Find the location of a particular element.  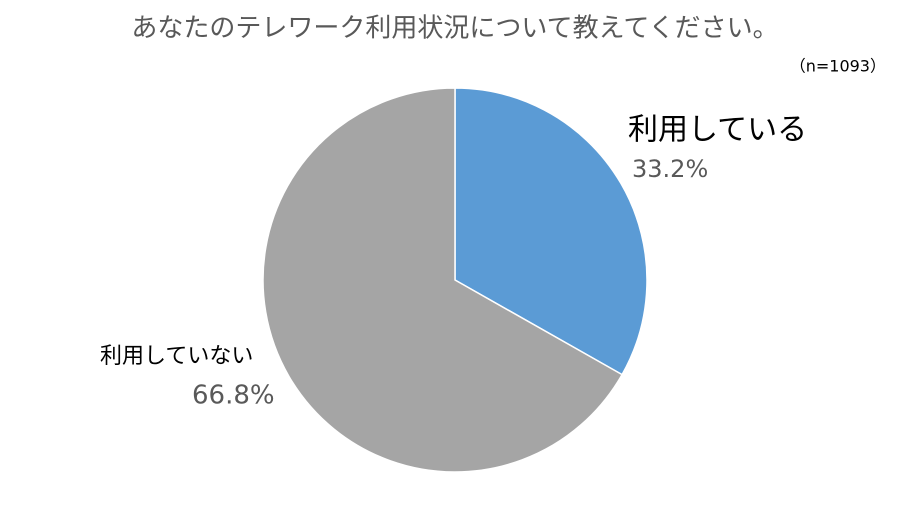

slice-value-label: 66.8% is located at coordinates (233, 396).